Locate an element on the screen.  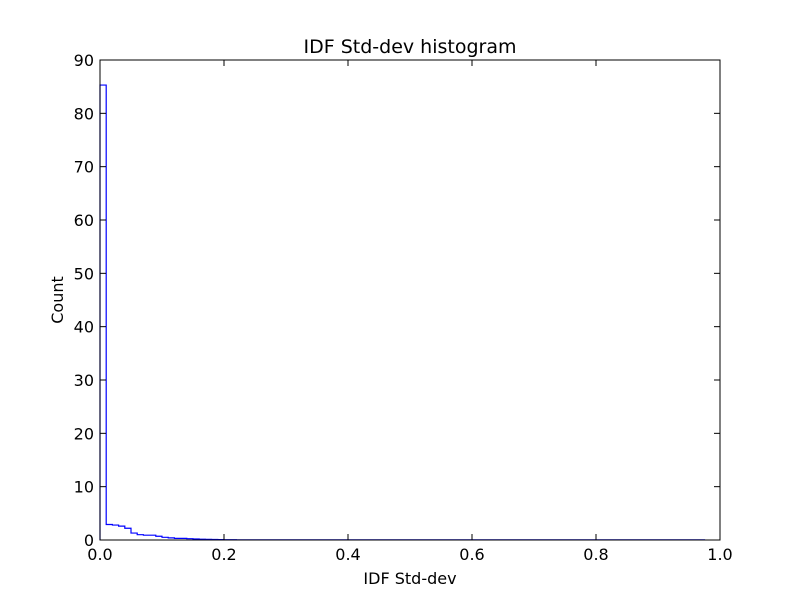
y-tick-label: 30 is located at coordinates (84, 380).